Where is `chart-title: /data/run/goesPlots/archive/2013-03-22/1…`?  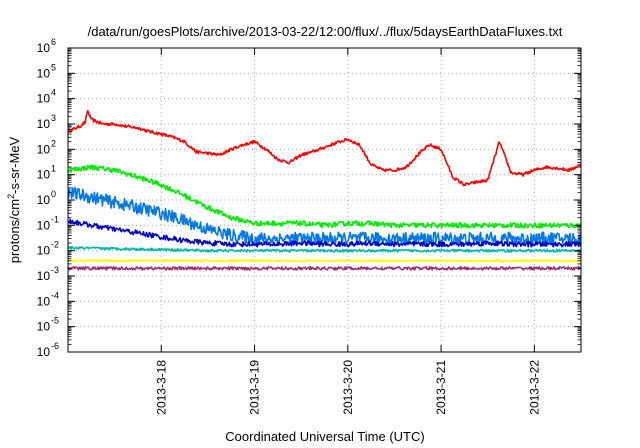
chart-title: /data/run/goesPlots/archive/2013-03-22/1… is located at coordinates (325, 31).